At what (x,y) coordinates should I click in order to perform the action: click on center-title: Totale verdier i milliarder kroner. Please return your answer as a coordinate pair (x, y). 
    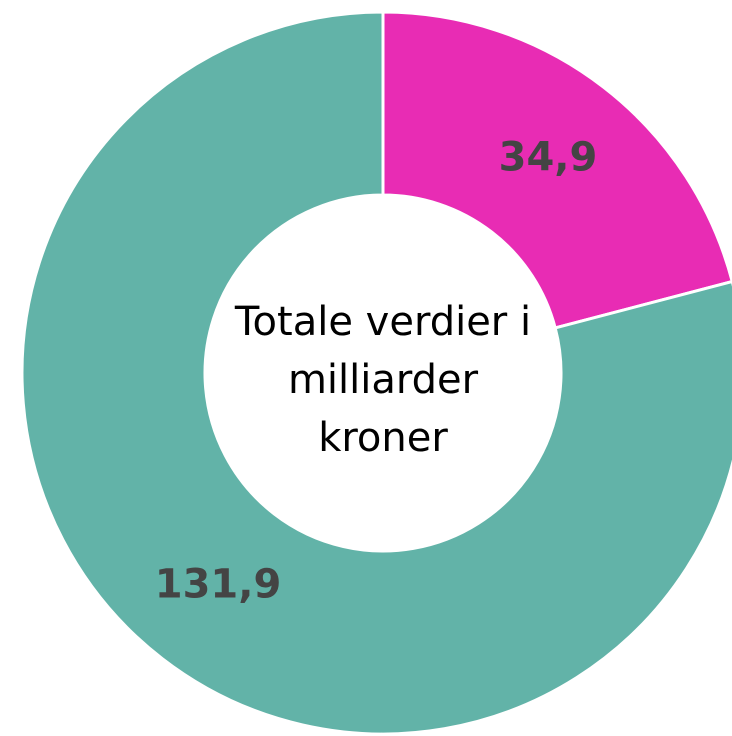
    Looking at the image, I should click on (383, 380).